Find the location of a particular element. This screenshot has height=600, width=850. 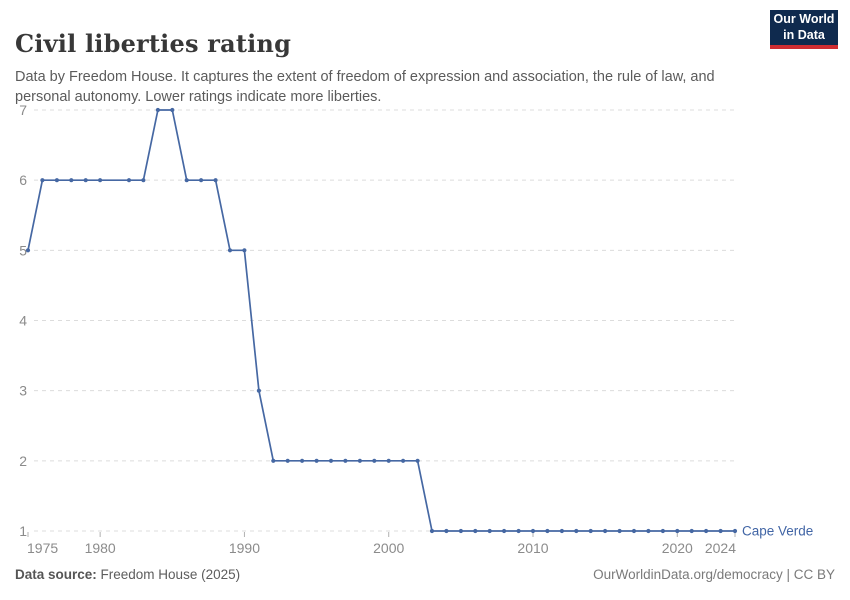

data-point-2002 is located at coordinates (417, 460).